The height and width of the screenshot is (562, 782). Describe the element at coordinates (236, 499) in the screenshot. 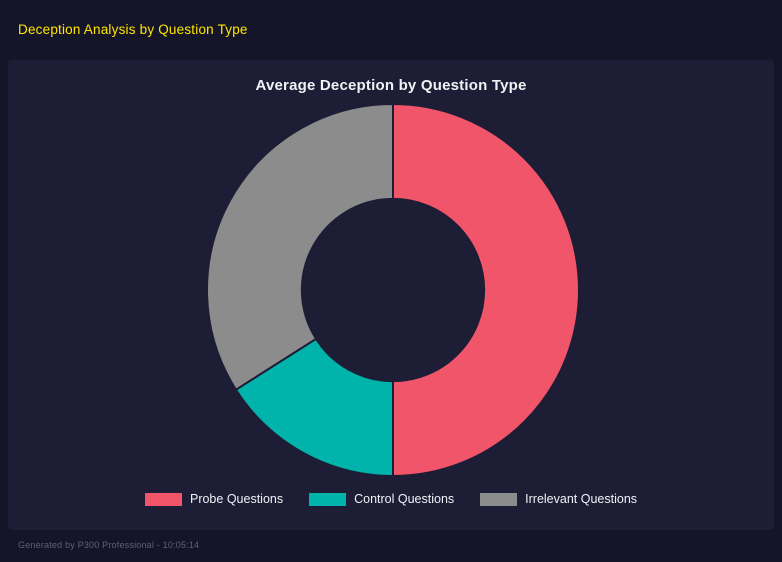

I see `legend-label: Probe Questions` at that location.